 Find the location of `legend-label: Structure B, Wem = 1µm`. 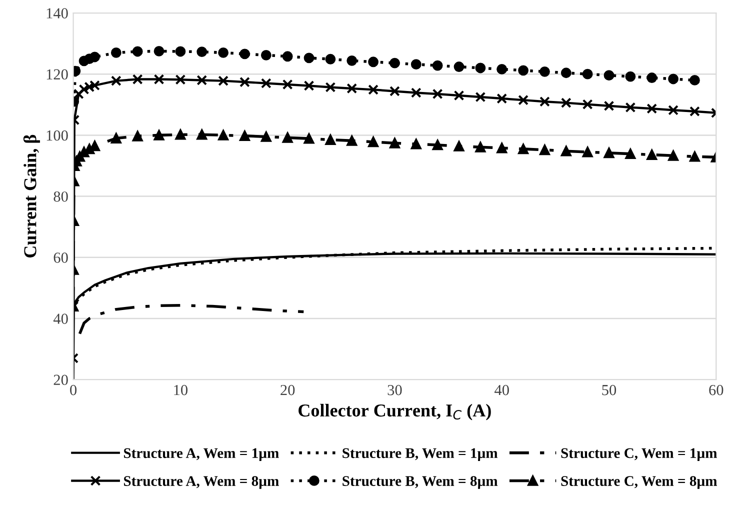

legend-label: Structure B, Wem = 1µm is located at coordinates (420, 455).